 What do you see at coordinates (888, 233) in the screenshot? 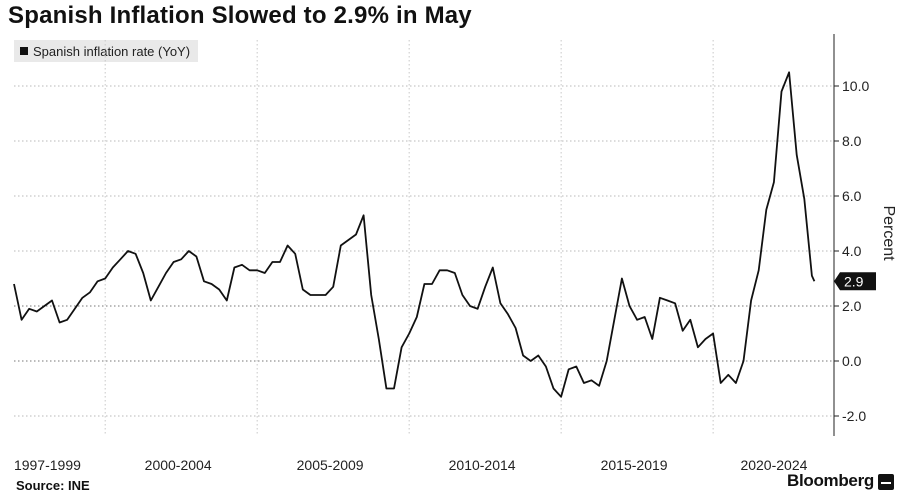
I see `y-axis-label: Percent` at bounding box center [888, 233].